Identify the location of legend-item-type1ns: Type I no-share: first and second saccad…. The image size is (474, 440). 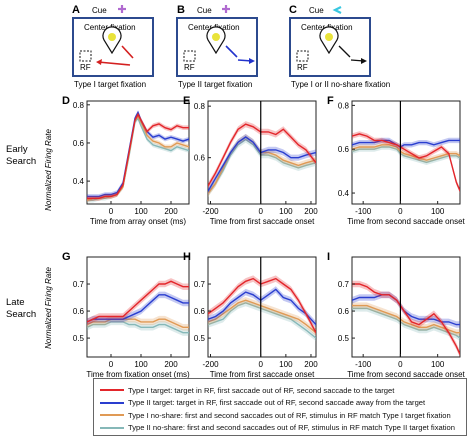
(275, 415).